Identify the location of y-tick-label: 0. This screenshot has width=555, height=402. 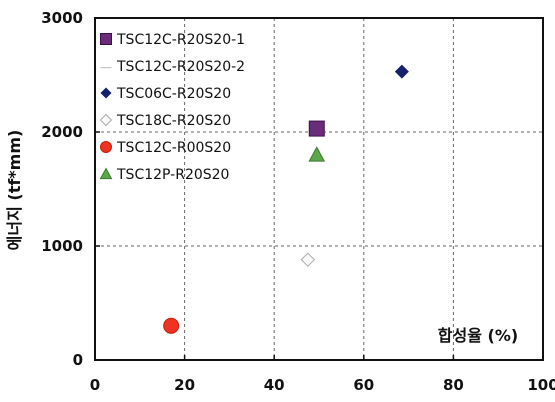
(78, 360).